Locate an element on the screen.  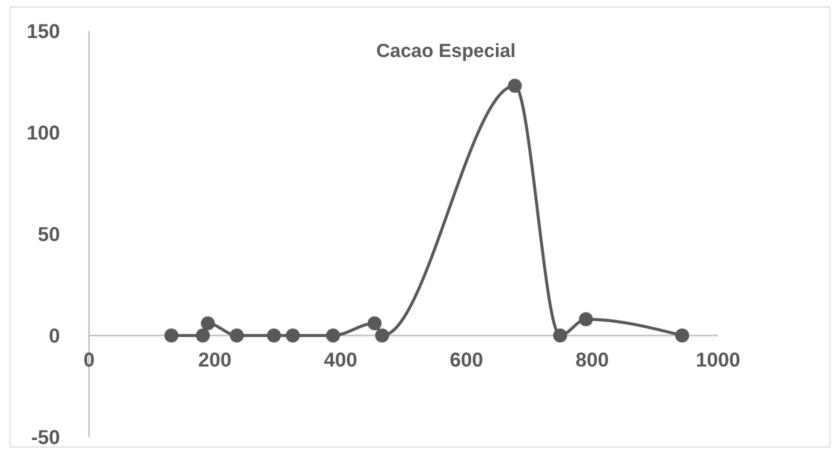
x-tick-label: 800 is located at coordinates (592, 361).